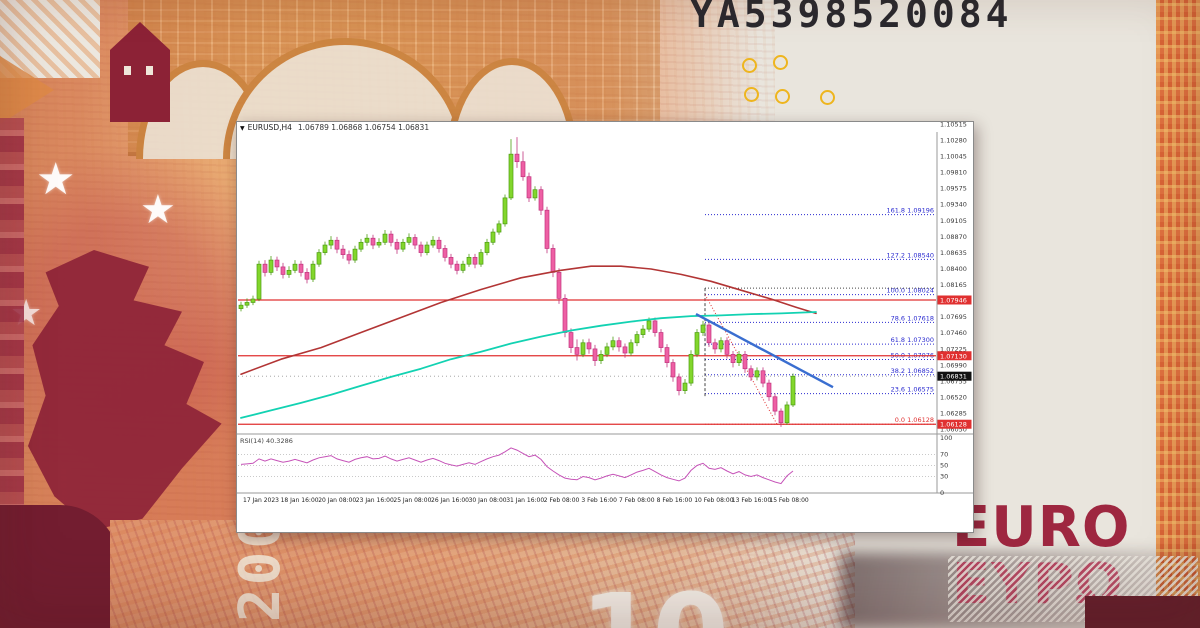  Describe the element at coordinates (149, 70) in the screenshot. I see `tower-window` at that location.